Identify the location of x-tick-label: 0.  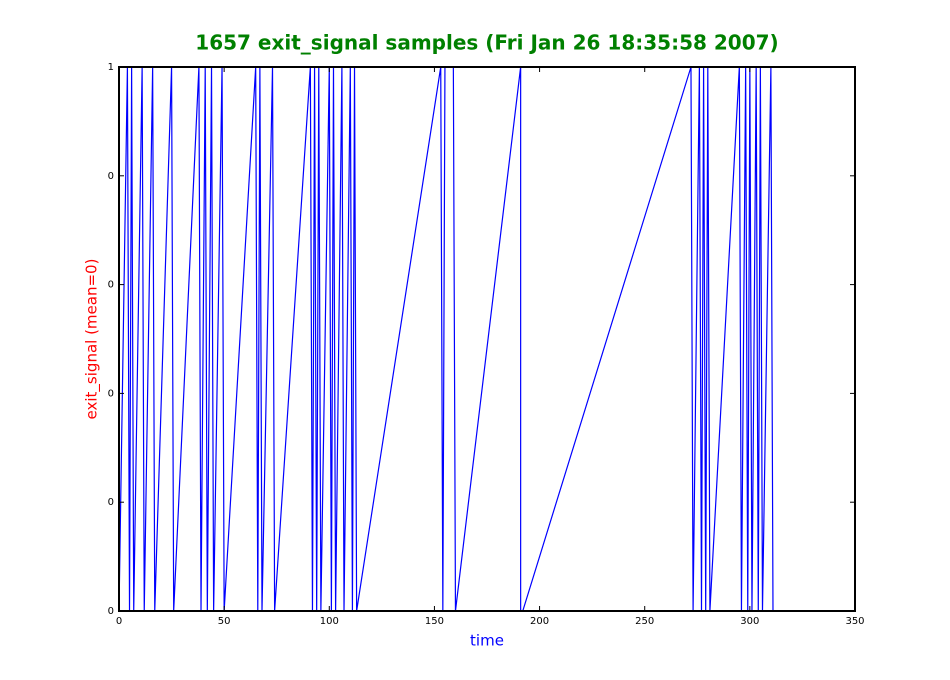
(119, 621).